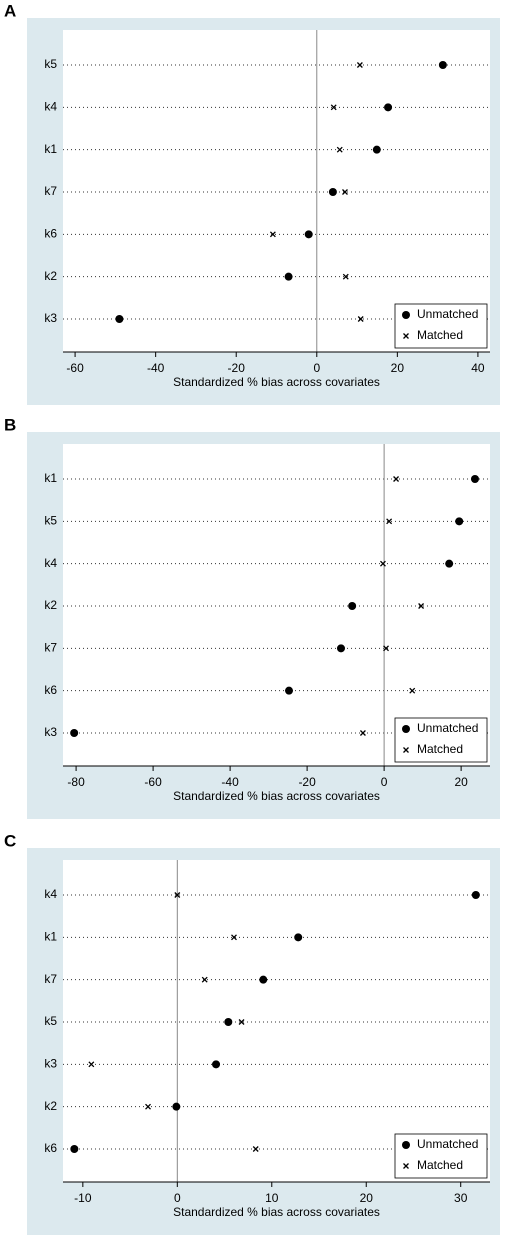 The width and height of the screenshot is (505, 1247). Describe the element at coordinates (10, 840) in the screenshot. I see `panel-label: C` at that location.